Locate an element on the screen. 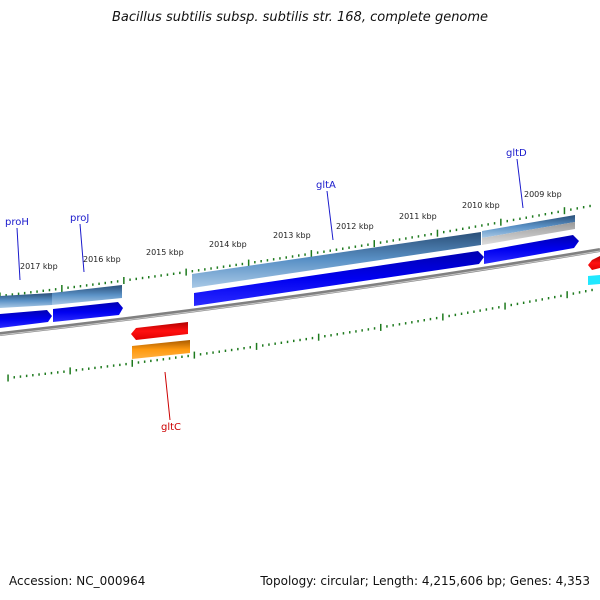 Image resolution: width=600 pixels, height=600 pixels. gene-label-proJ: proJ is located at coordinates (79, 218).